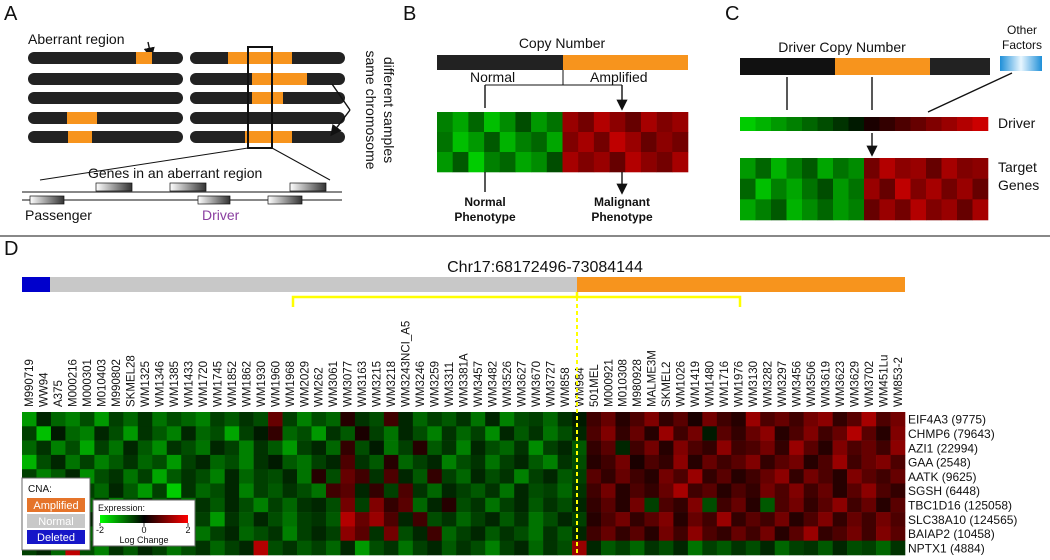 Image resolution: width=1050 pixels, height=560 pixels. I want to click on chromosomes, so click(186, 97).